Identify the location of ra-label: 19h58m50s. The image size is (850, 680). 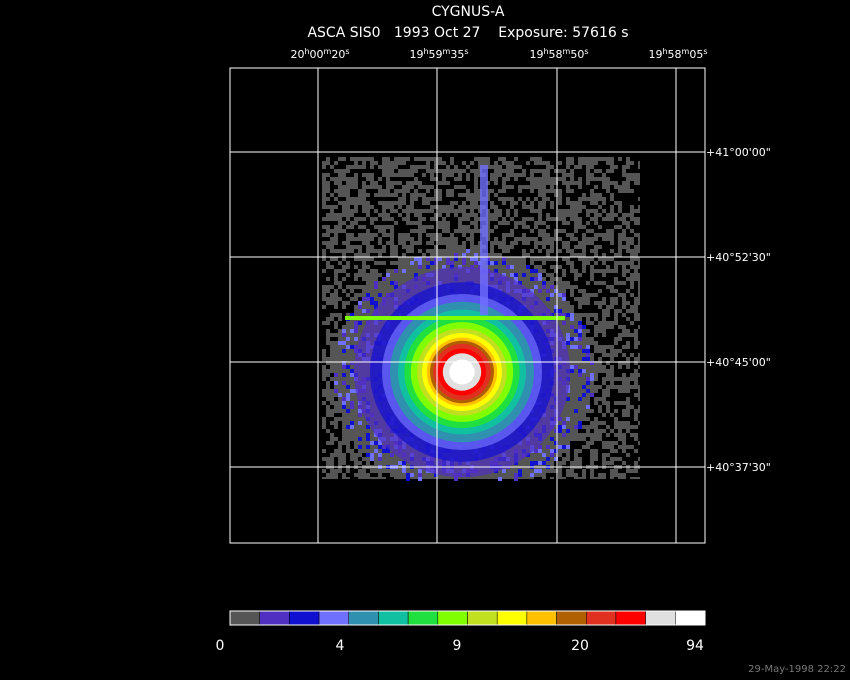
(558, 54).